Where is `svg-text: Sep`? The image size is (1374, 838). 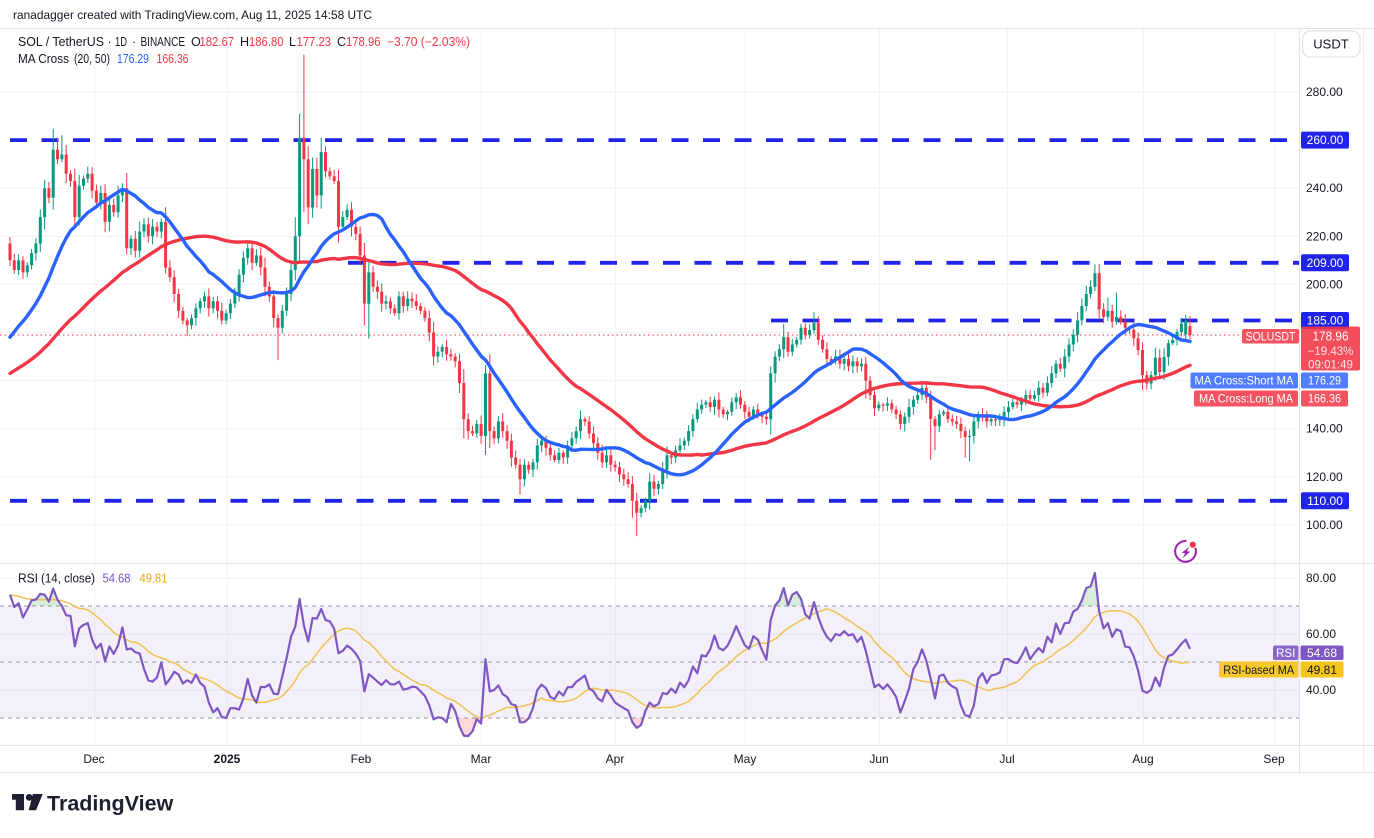
svg-text: Sep is located at coordinates (1274, 759).